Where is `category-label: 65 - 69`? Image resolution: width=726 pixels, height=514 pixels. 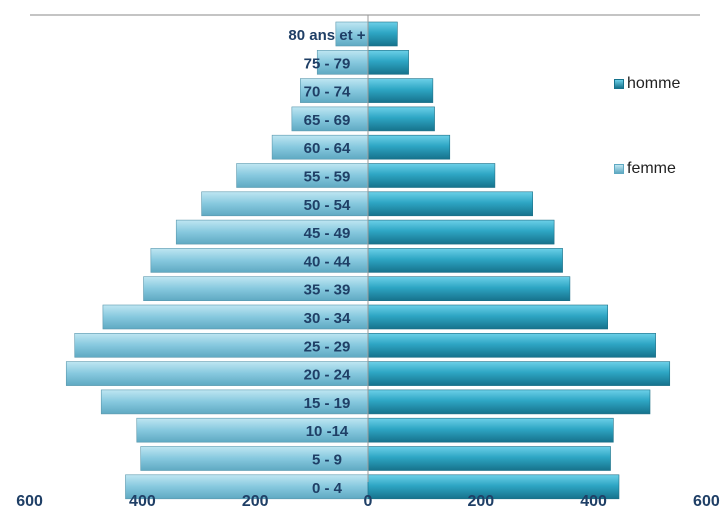 category-label: 65 - 69 is located at coordinates (327, 120).